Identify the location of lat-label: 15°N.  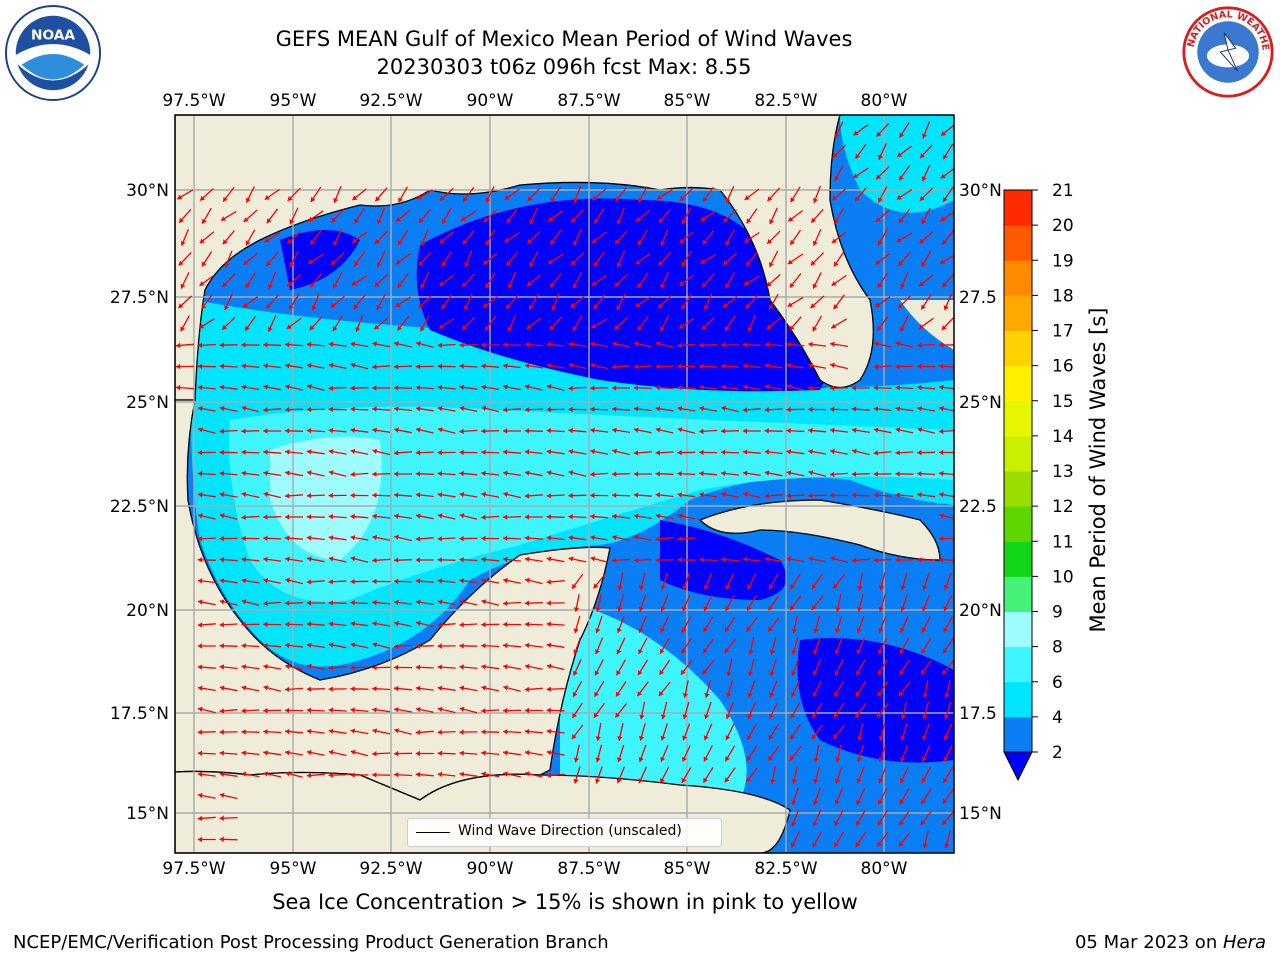
(980, 814).